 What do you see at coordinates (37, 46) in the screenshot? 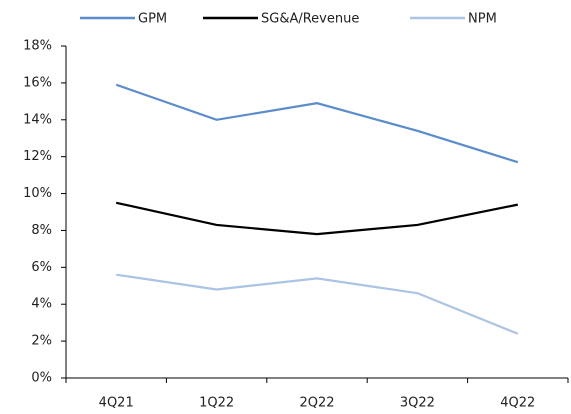
I see `y-tick-label: 18%` at bounding box center [37, 46].